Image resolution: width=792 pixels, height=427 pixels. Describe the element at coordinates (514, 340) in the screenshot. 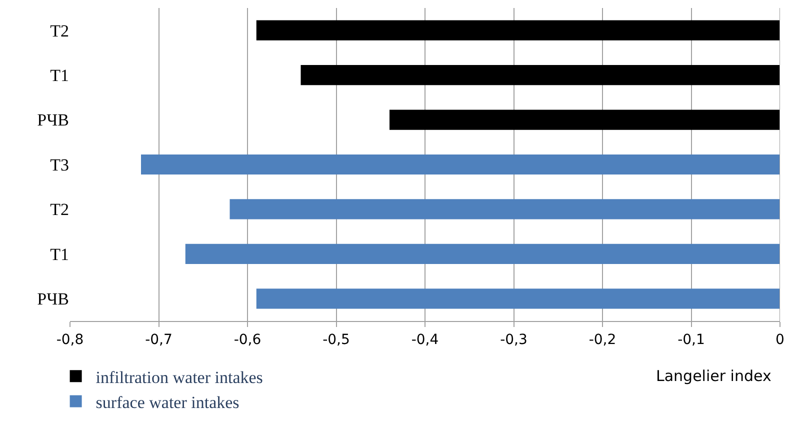

I see `x-tick-label: -0,3` at that location.